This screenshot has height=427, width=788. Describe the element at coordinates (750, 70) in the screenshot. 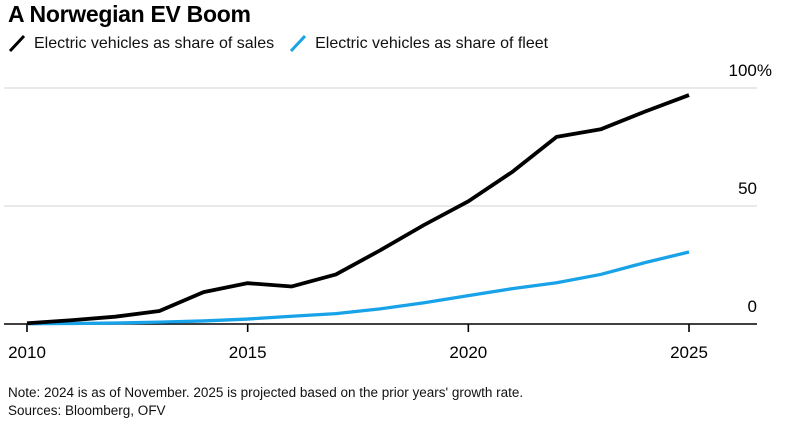

I see `y-axis-label-100: 100%` at that location.